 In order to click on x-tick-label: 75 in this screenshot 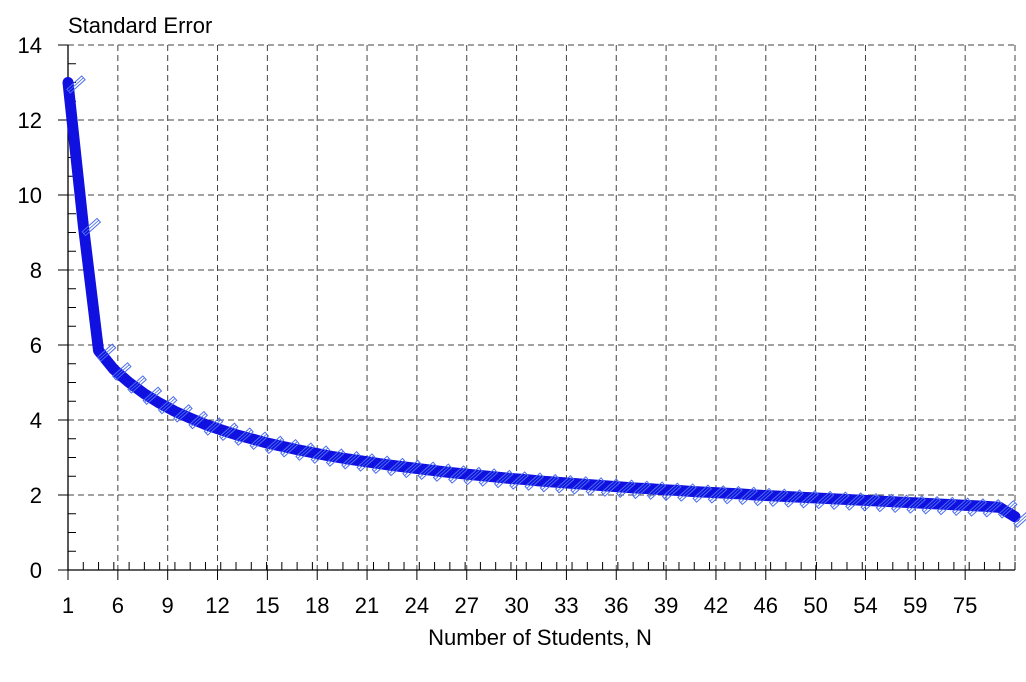, I will do `click(965, 605)`.